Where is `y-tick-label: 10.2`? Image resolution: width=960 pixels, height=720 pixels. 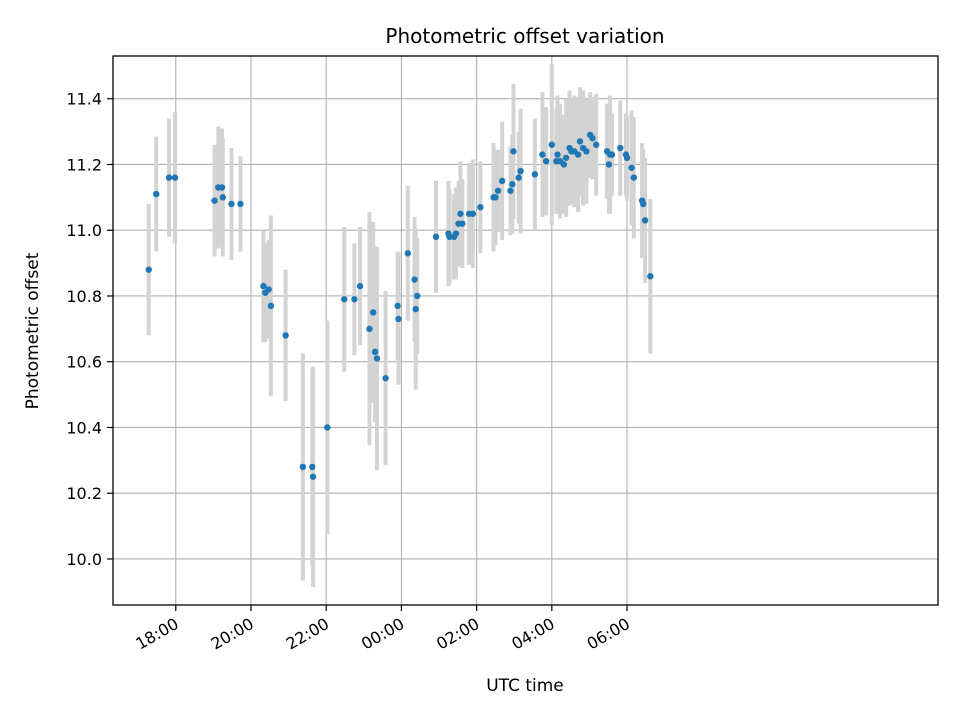 y-tick-label: 10.2 is located at coordinates (84, 493).